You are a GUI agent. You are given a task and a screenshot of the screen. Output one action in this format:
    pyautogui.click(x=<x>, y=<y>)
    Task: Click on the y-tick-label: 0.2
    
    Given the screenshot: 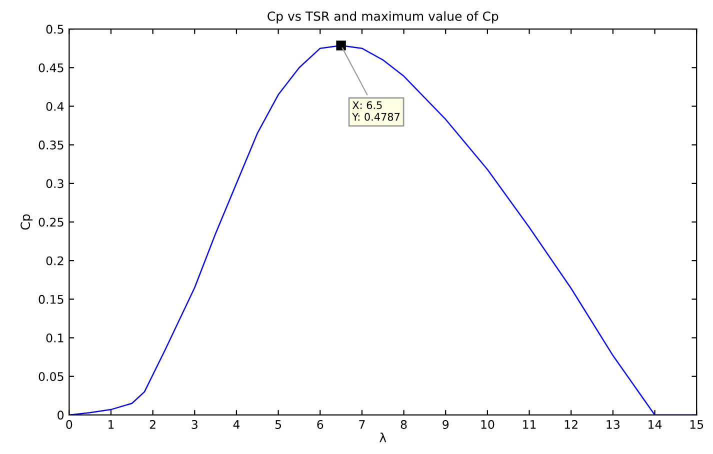 What is the action you would take?
    pyautogui.click(x=55, y=261)
    